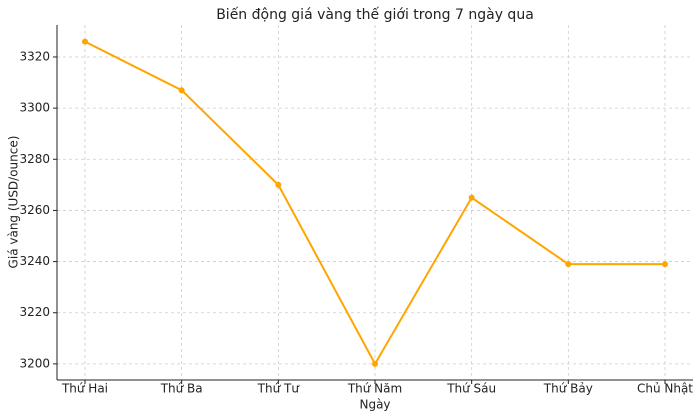 The height and width of the screenshot is (419, 700). I want to click on y-tick-label: 3280, so click(34, 159).